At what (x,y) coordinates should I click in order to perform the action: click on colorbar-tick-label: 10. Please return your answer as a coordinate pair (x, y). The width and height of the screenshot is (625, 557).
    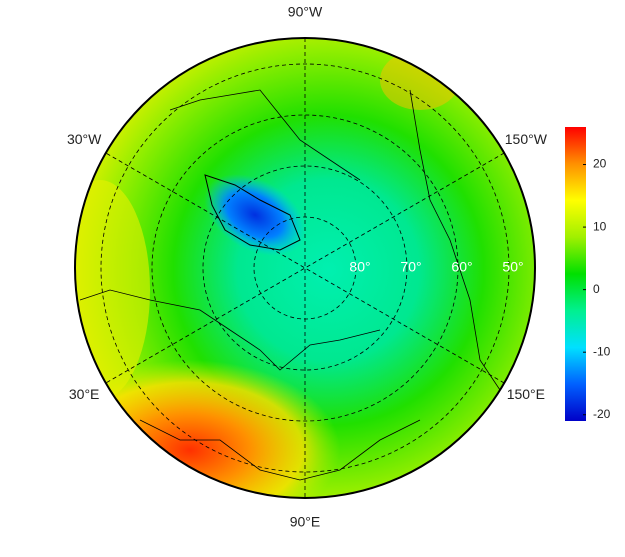
    Looking at the image, I should click on (600, 226).